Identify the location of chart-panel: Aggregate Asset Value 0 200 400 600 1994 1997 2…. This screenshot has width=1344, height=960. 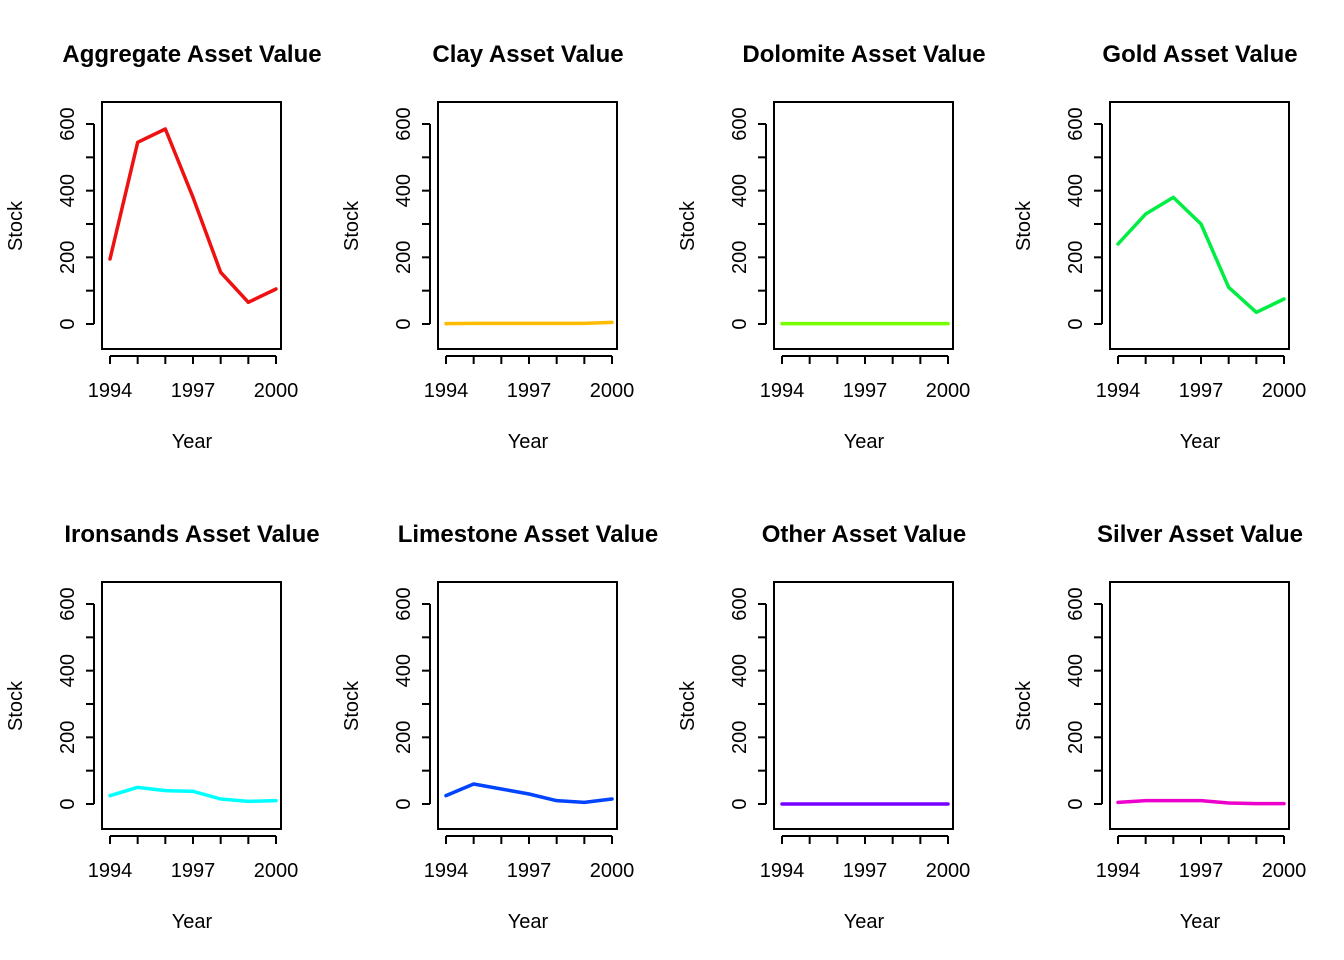
(163, 247).